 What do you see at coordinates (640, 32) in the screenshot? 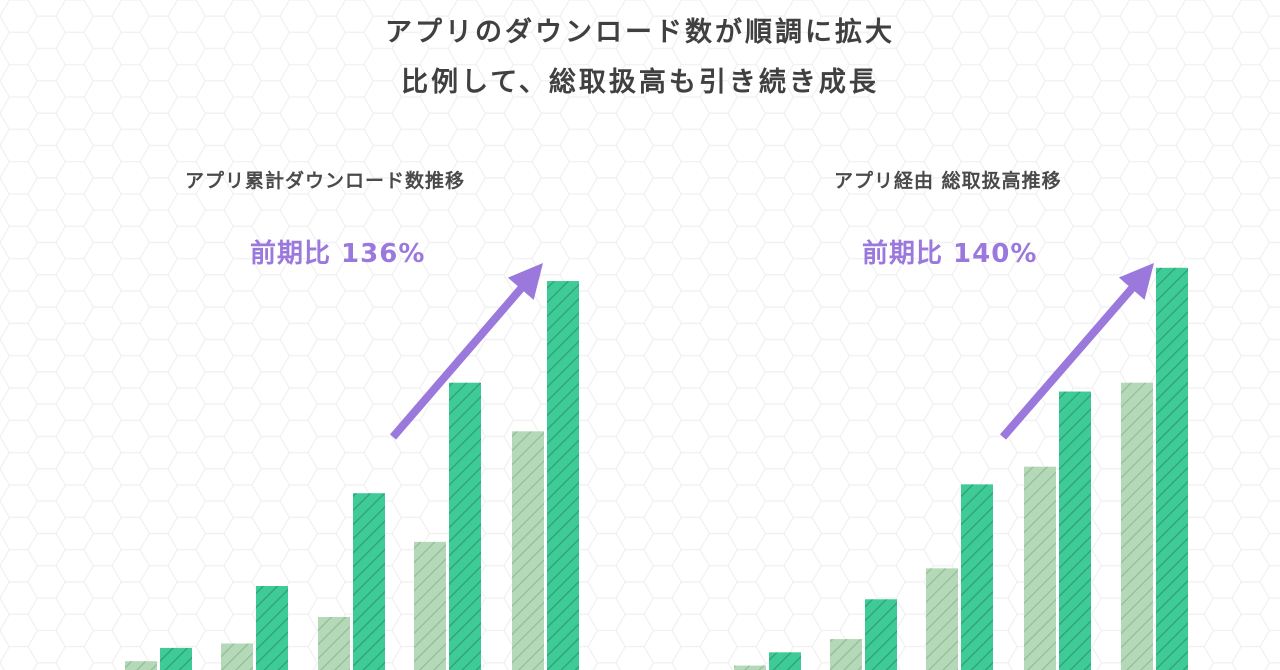
I see `headline-line-1: アプリのダウンロード数が順調に拡大` at bounding box center [640, 32].